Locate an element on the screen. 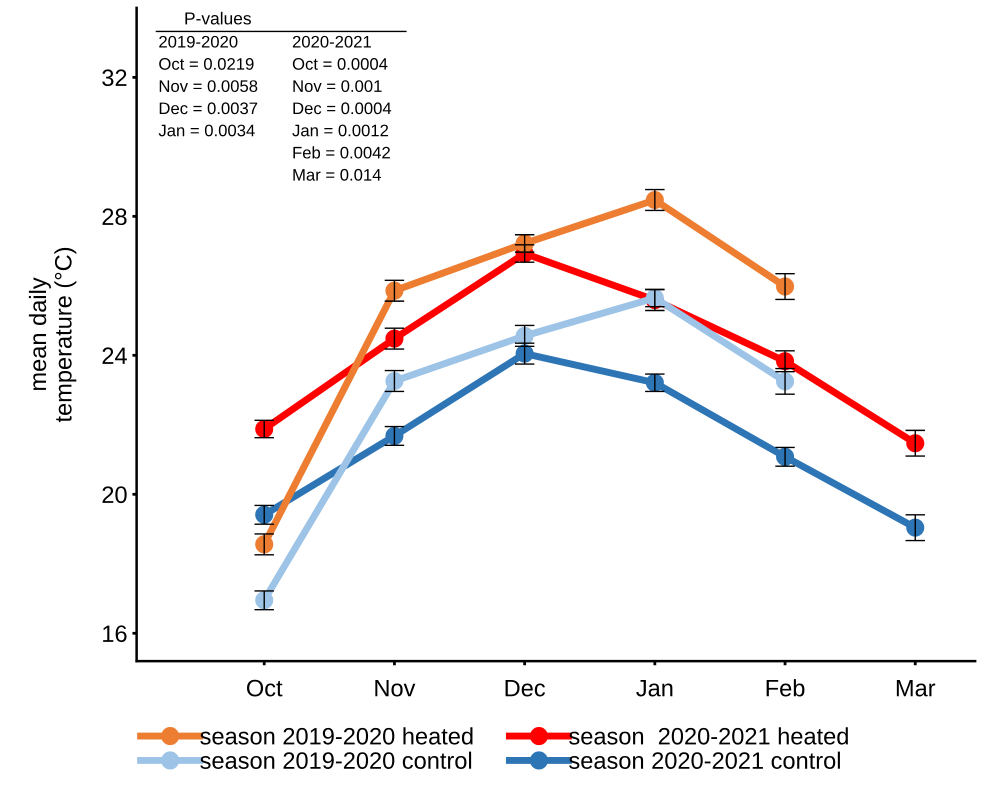  annotation: 2020-2021 Oct = 0.0004 Nov = 0.001 Dec = 0.0004 Jan = 0.0012 Feb = 0.0042 Mar = 0.014 is located at coordinates (342, 108).